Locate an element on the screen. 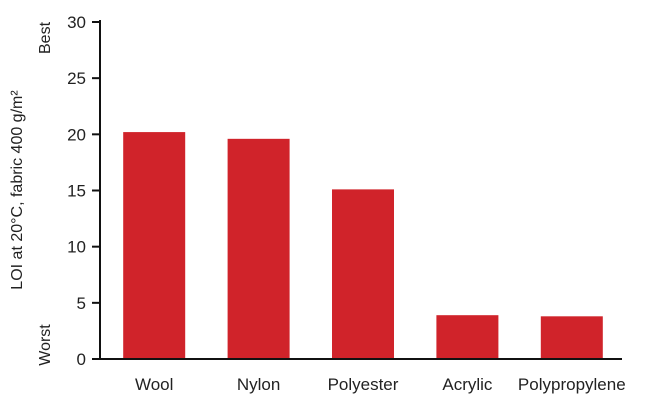 The width and height of the screenshot is (655, 396). x-category-label: Nylon is located at coordinates (258, 384).